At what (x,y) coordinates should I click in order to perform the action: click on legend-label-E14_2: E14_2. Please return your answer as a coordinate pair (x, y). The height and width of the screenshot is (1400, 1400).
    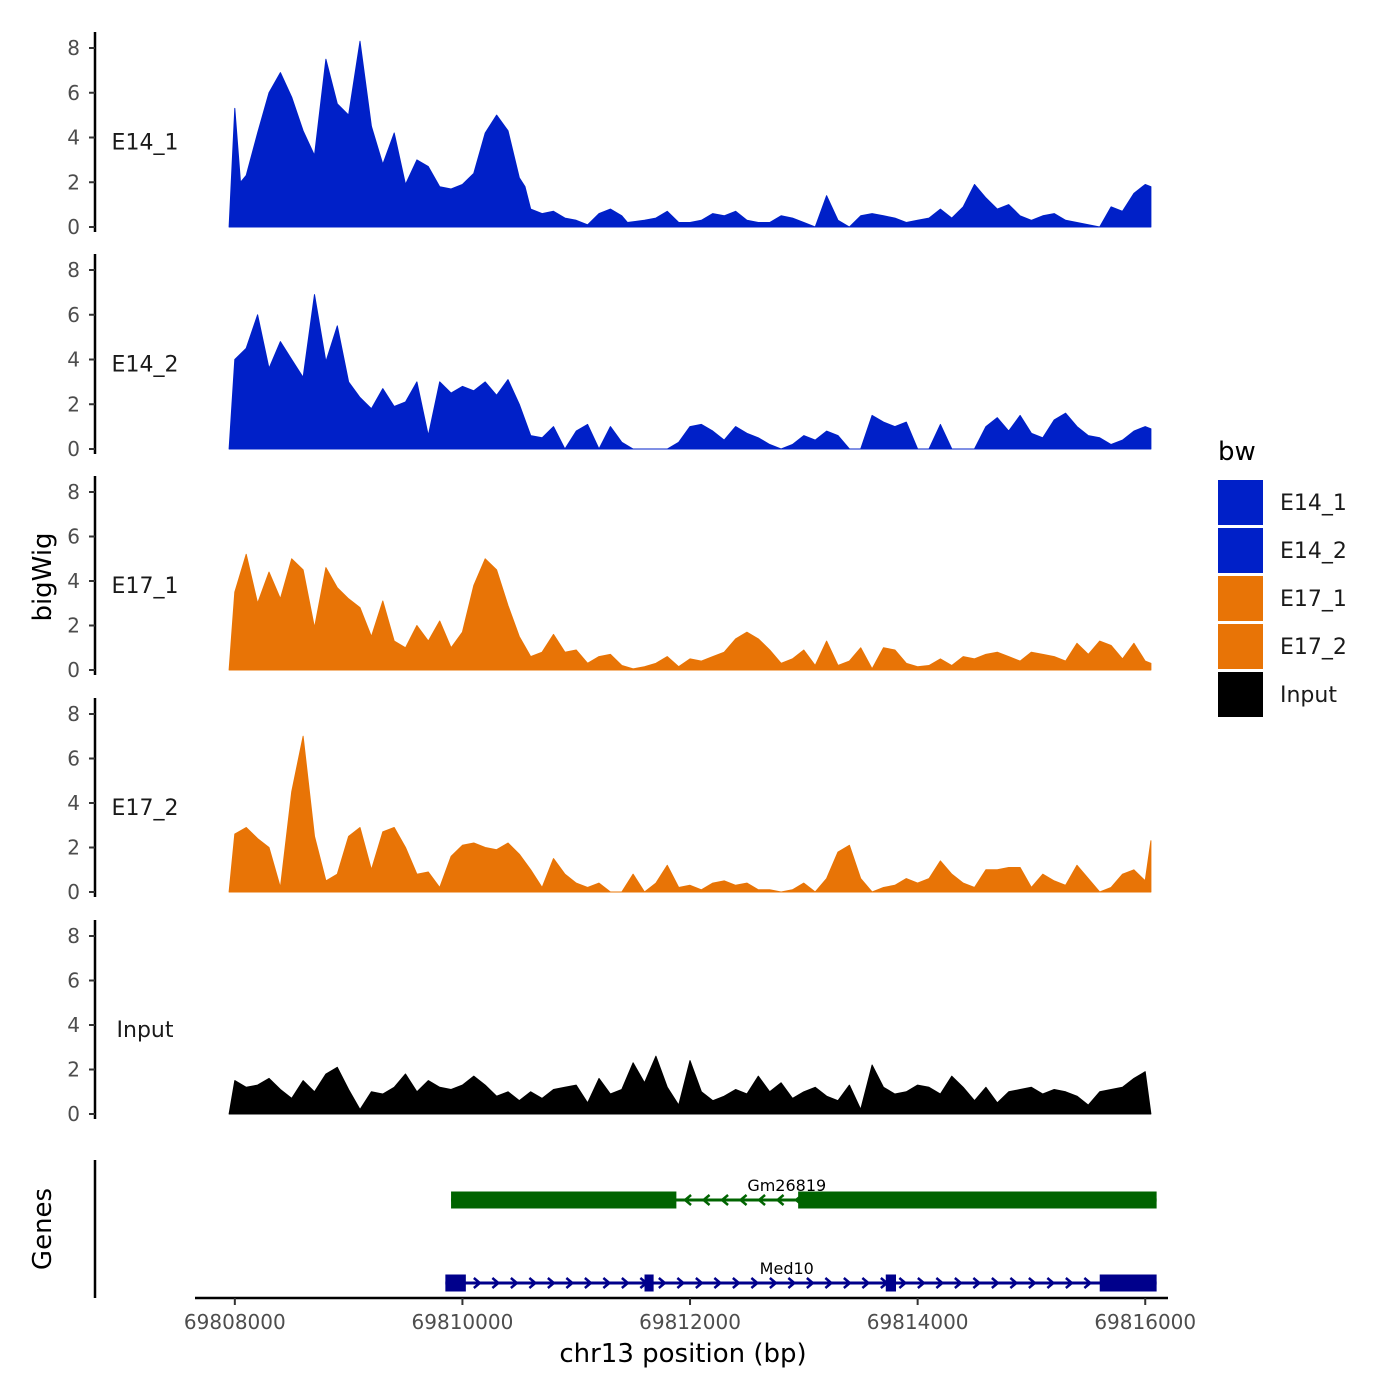
    Looking at the image, I should click on (1313, 551).